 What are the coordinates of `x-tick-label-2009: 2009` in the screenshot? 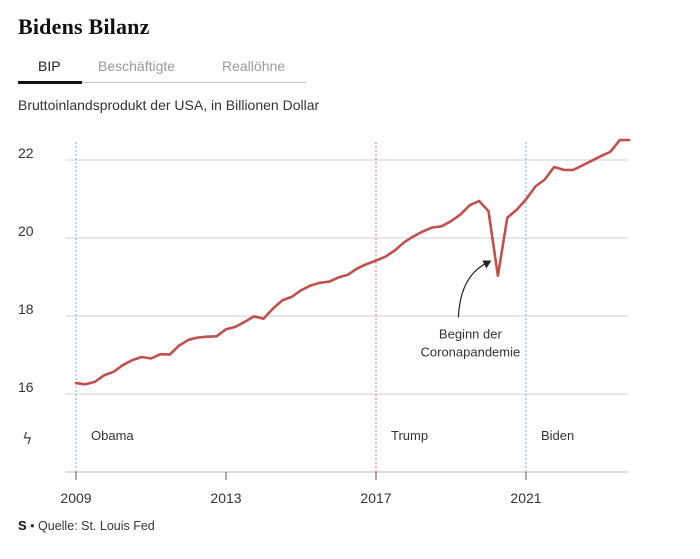 It's located at (75, 498).